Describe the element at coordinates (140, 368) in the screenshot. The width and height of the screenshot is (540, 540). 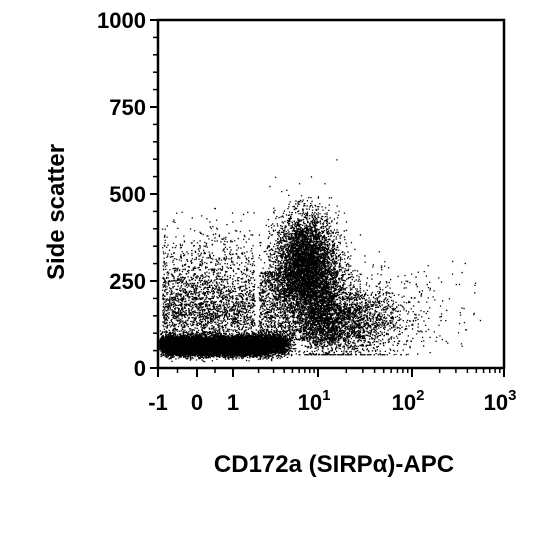
I see `y-tick-label: 0` at that location.